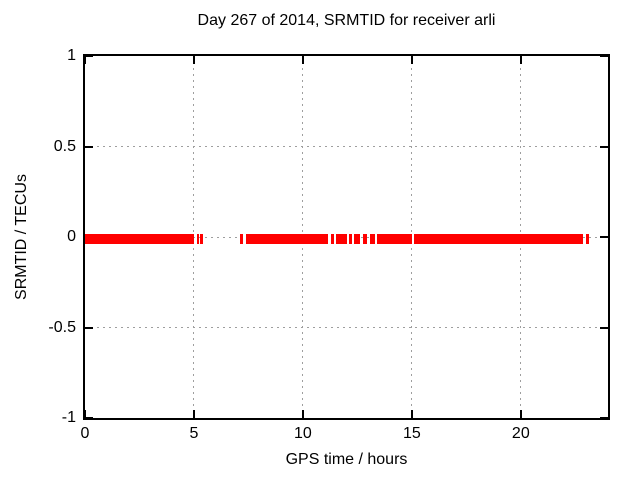 The height and width of the screenshot is (480, 640). Describe the element at coordinates (194, 433) in the screenshot. I see `x-tick-label: 5` at that location.